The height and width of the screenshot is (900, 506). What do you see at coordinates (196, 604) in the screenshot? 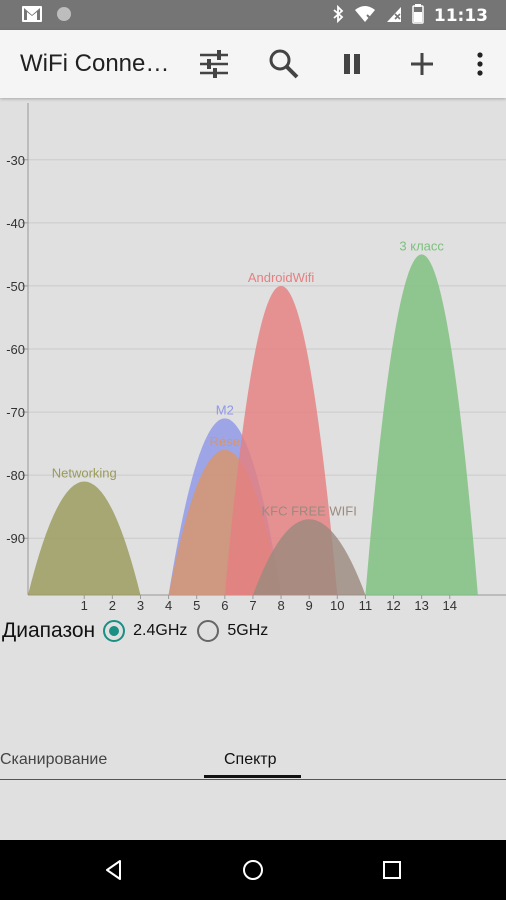
I see `x-tick-label-4: 5` at bounding box center [196, 604].